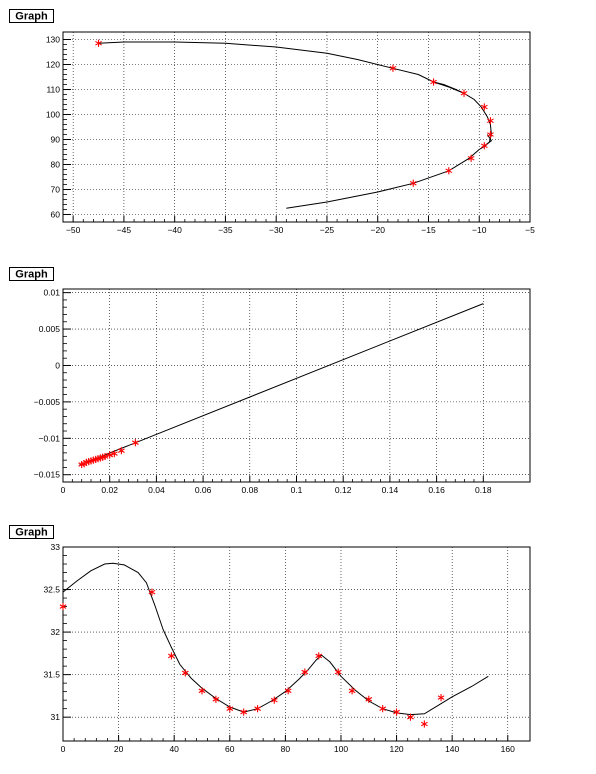 The image size is (596, 774). I want to click on x-tick-label: −10, so click(479, 230).